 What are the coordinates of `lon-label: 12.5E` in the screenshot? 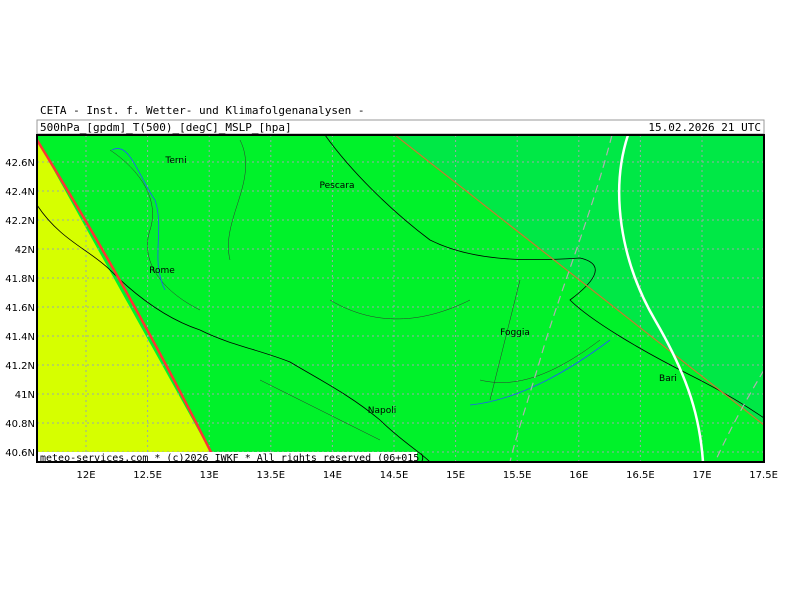 It's located at (147, 475).